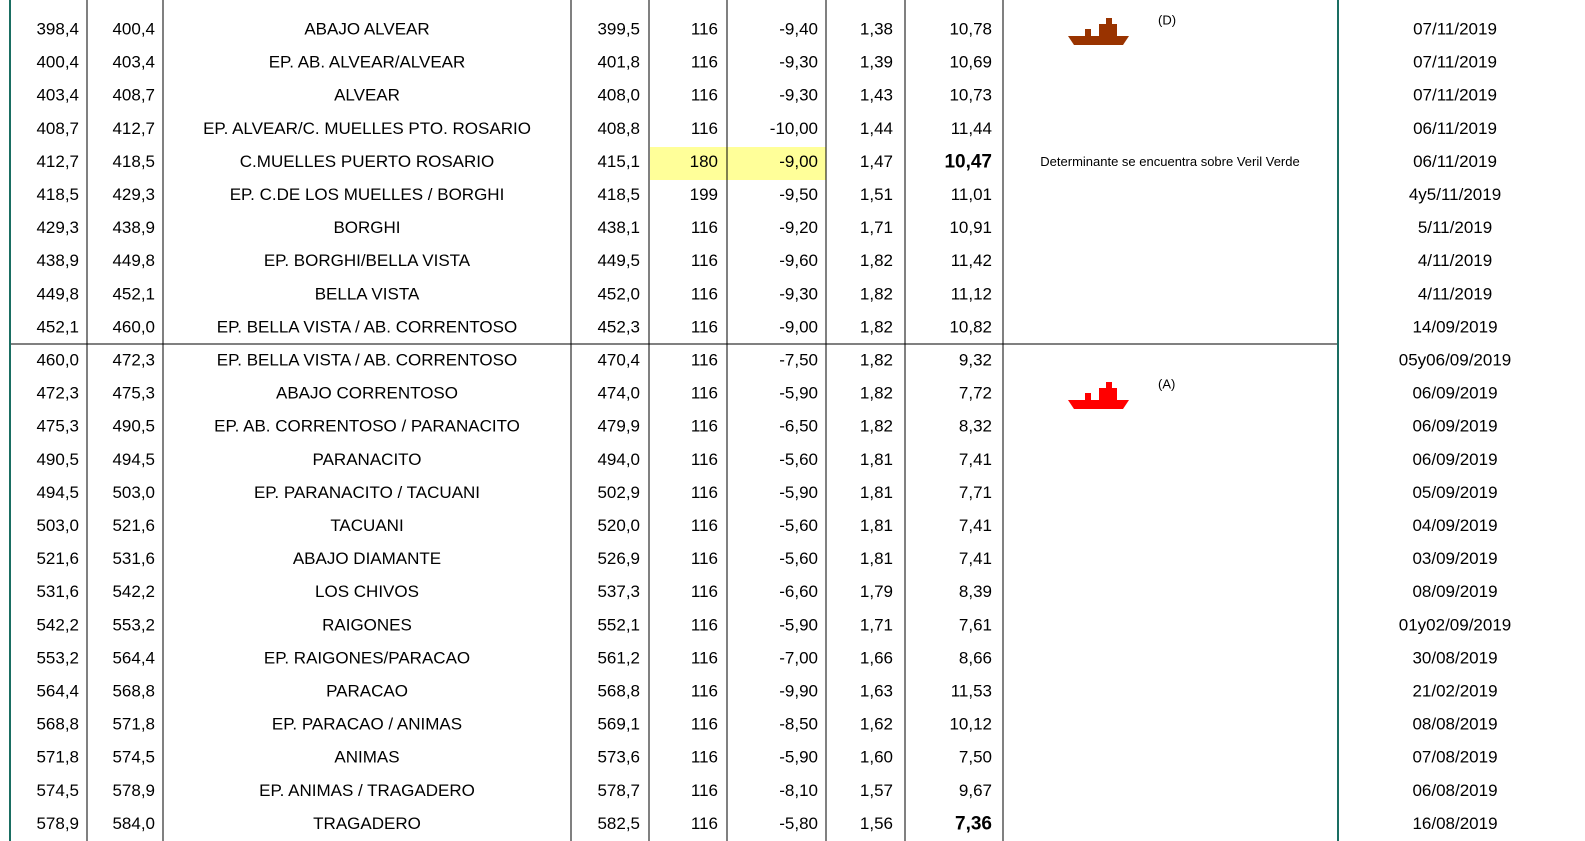 This screenshot has width=1585, height=841. Describe the element at coordinates (57, 393) in the screenshot. I see `km-from: 472,3` at that location.